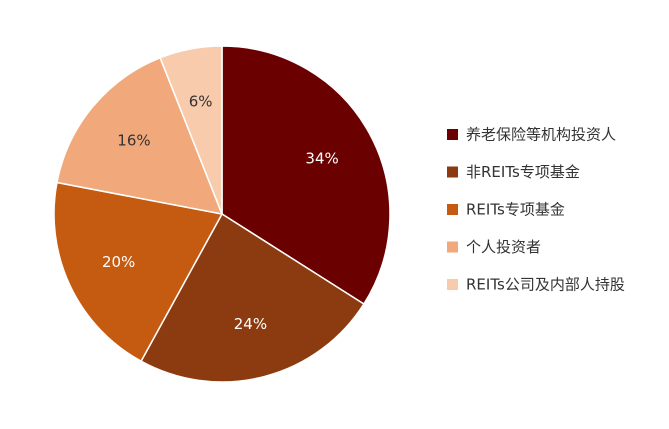 Image resolution: width=669 pixels, height=429 pixels. I want to click on data-label: 20%, so click(118, 262).